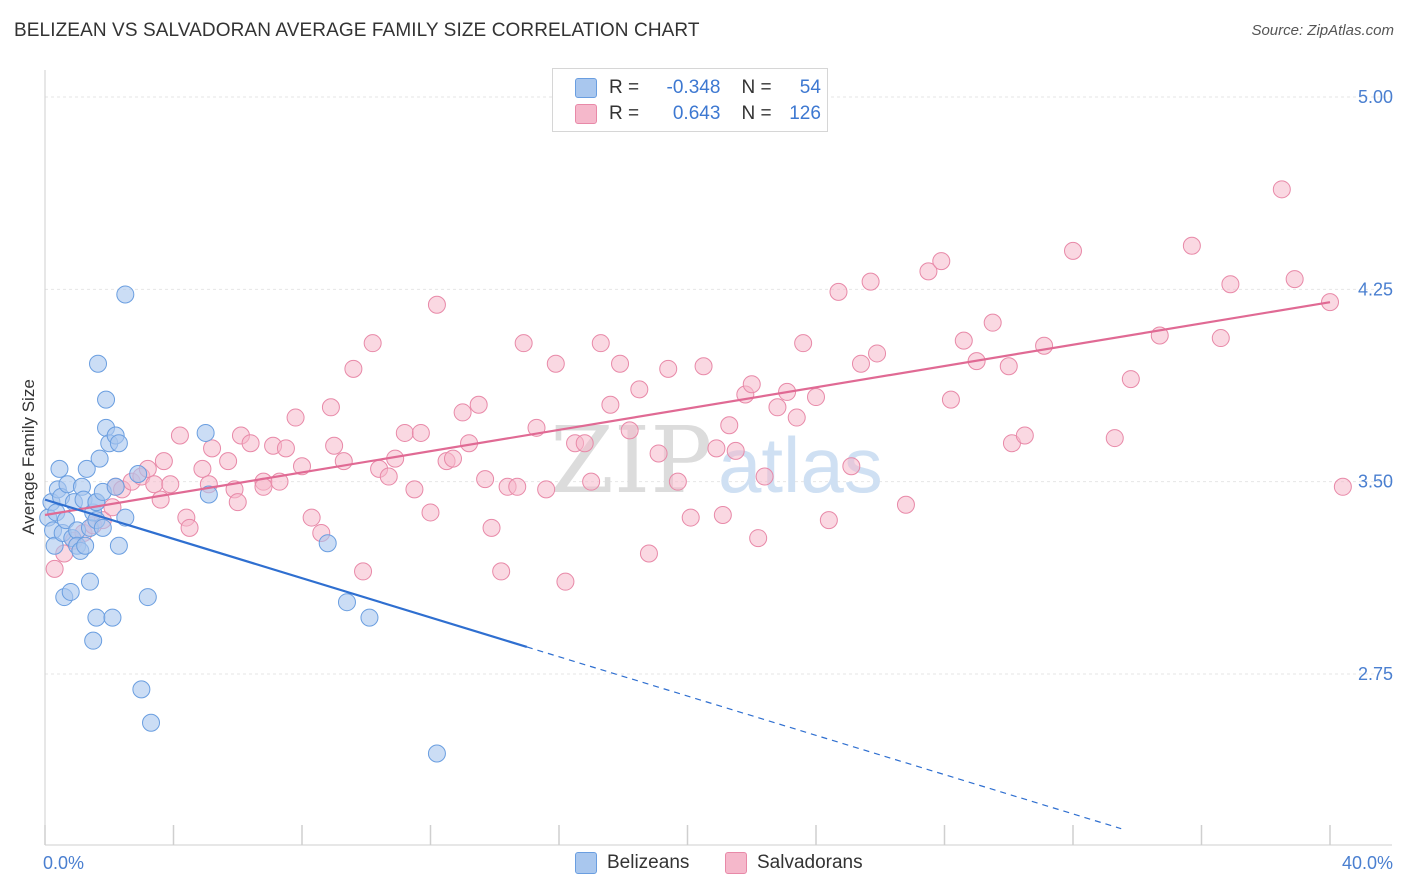 The width and height of the screenshot is (1406, 892). Describe the element at coordinates (28, 457) in the screenshot. I see `y-axis-title: Average Family Size` at that location.